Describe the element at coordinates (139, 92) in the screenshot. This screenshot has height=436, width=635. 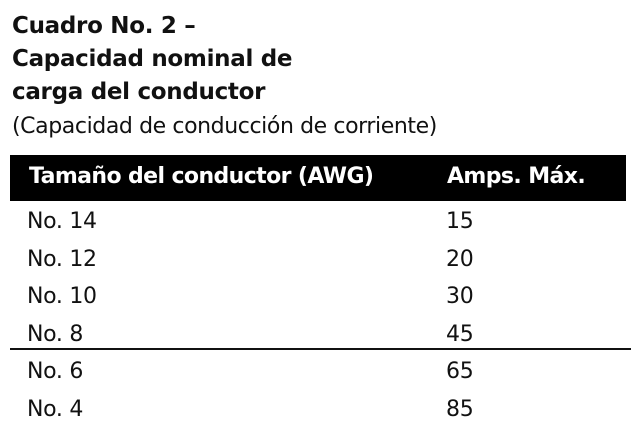
I see `title-line: carga del conductor` at that location.